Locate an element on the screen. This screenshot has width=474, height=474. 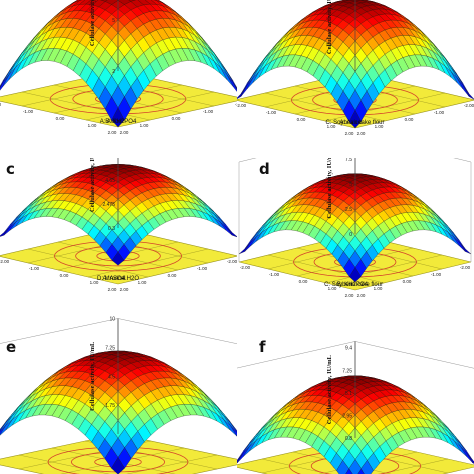
z-tick-label: 9.4 is located at coordinates (348, 349).